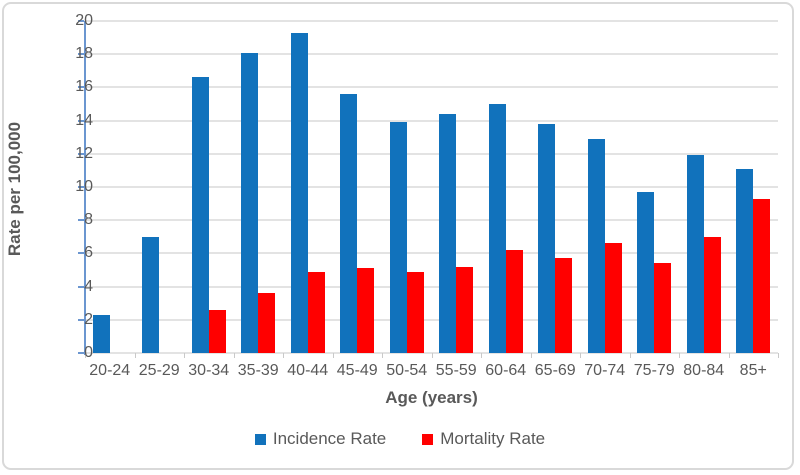 This screenshot has height=475, width=800. I want to click on y-axis-tick-label: 14, so click(84, 120).